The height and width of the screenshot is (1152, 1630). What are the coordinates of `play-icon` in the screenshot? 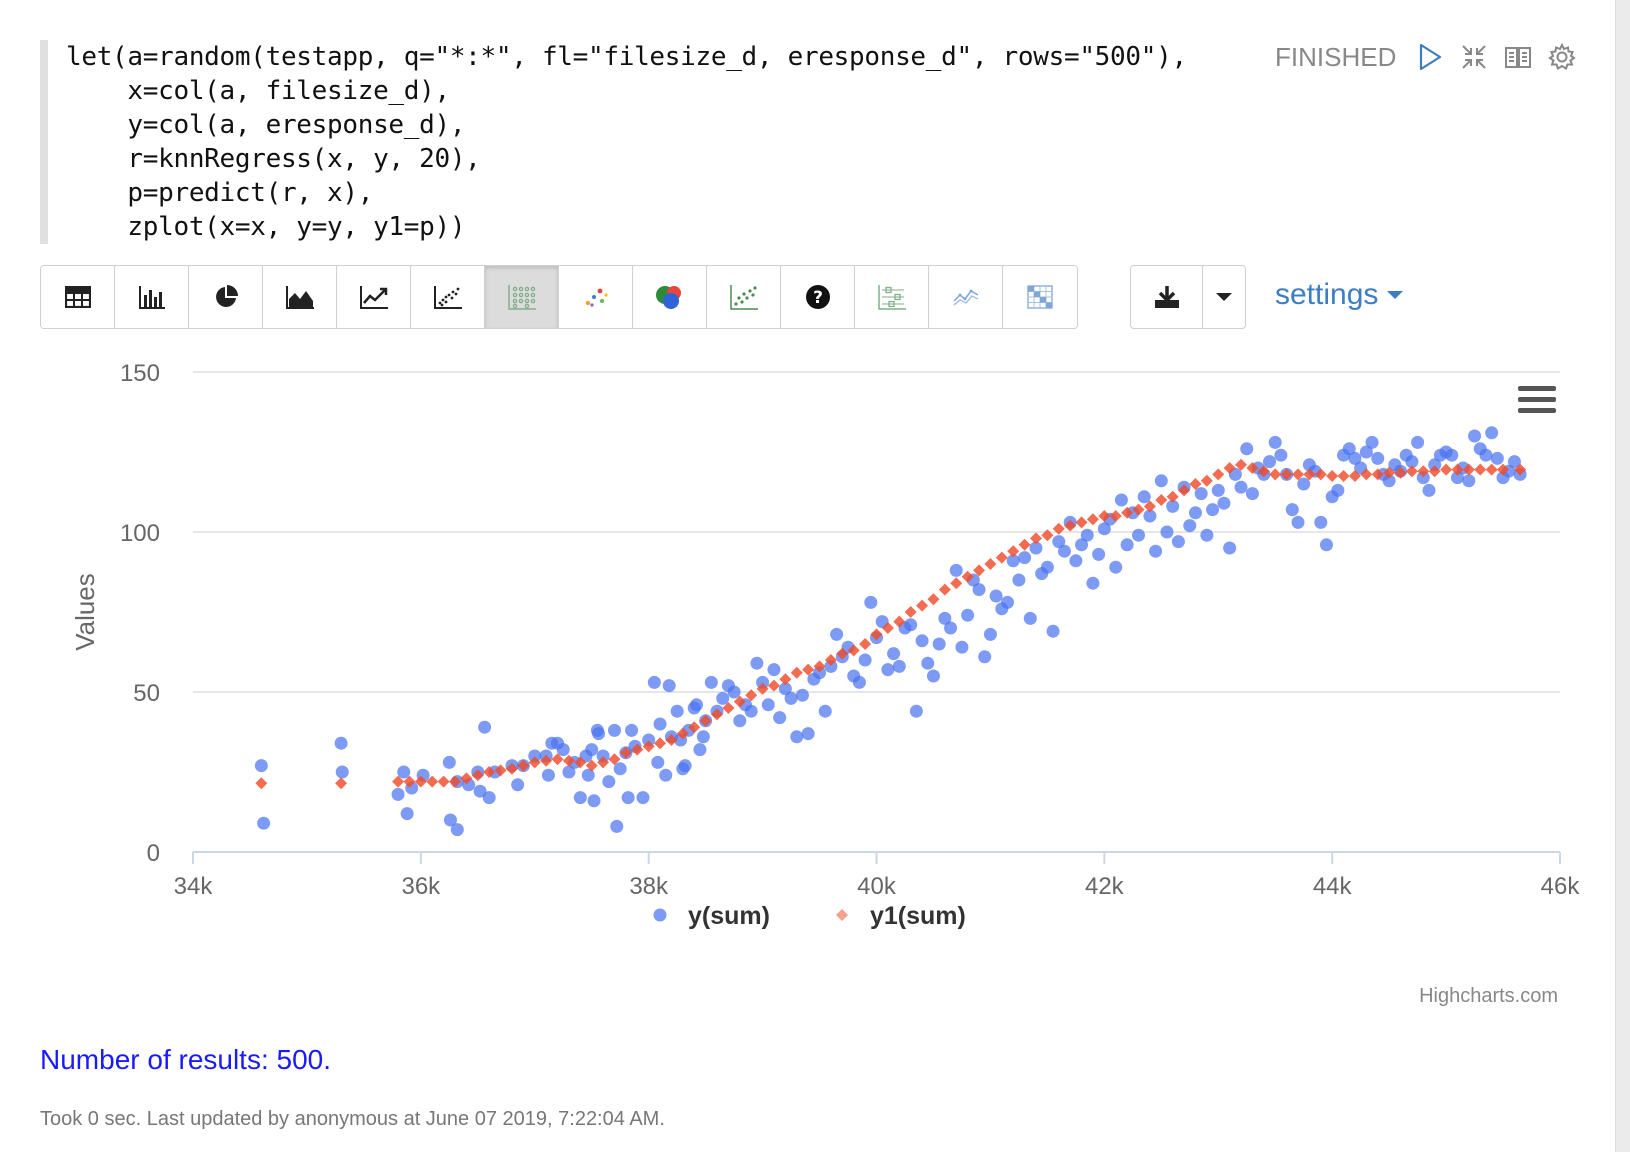 It's located at (1430, 57).